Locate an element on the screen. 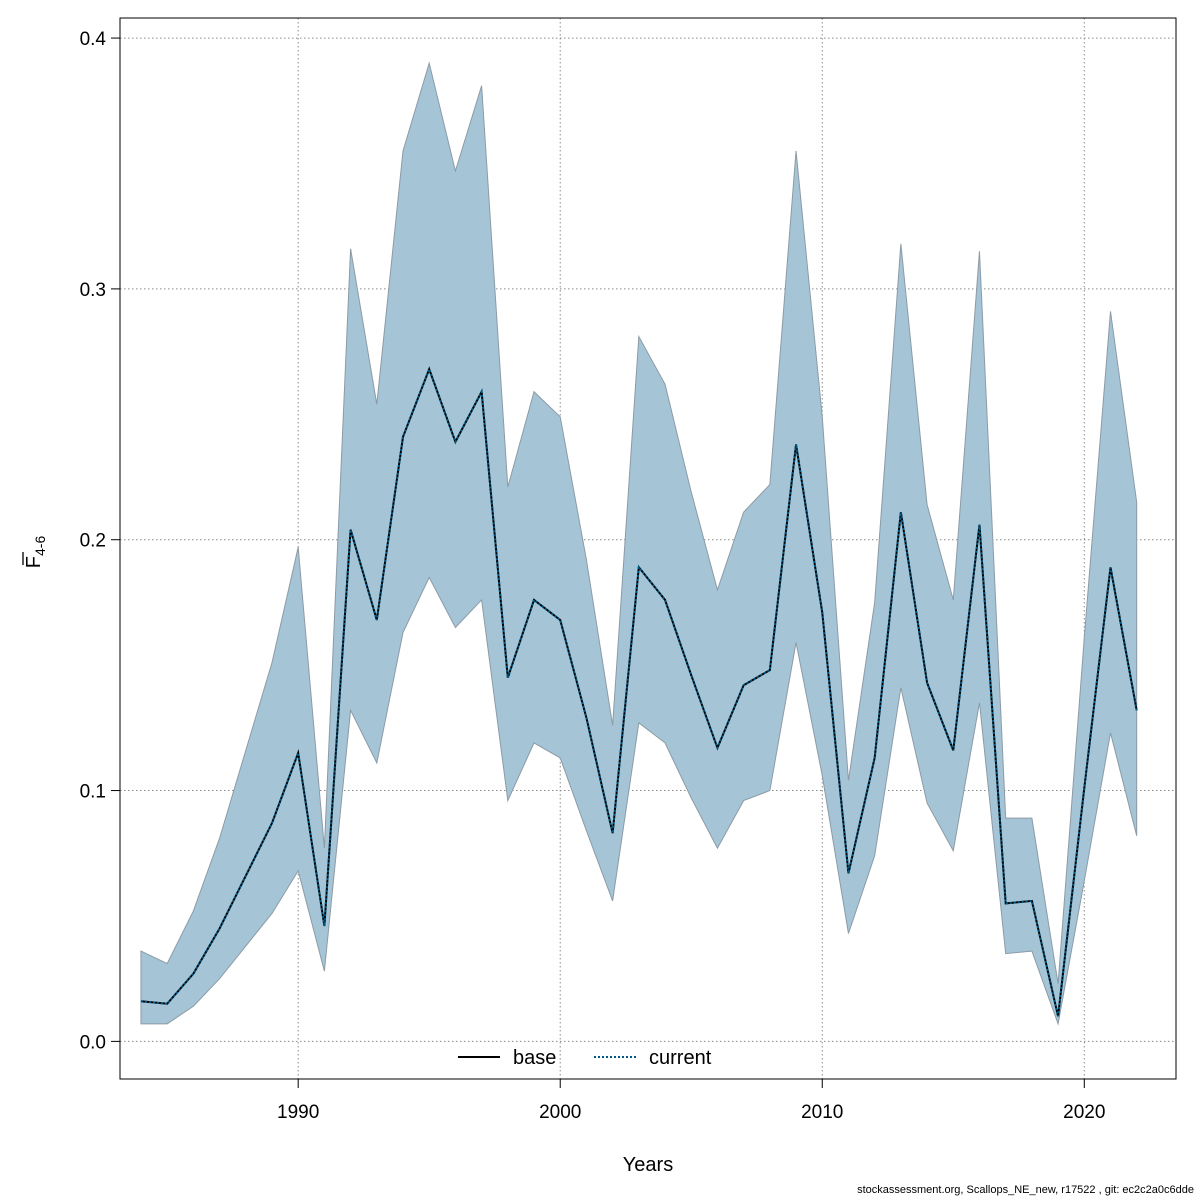  y-tick-label: 0.4 is located at coordinates (93, 39).